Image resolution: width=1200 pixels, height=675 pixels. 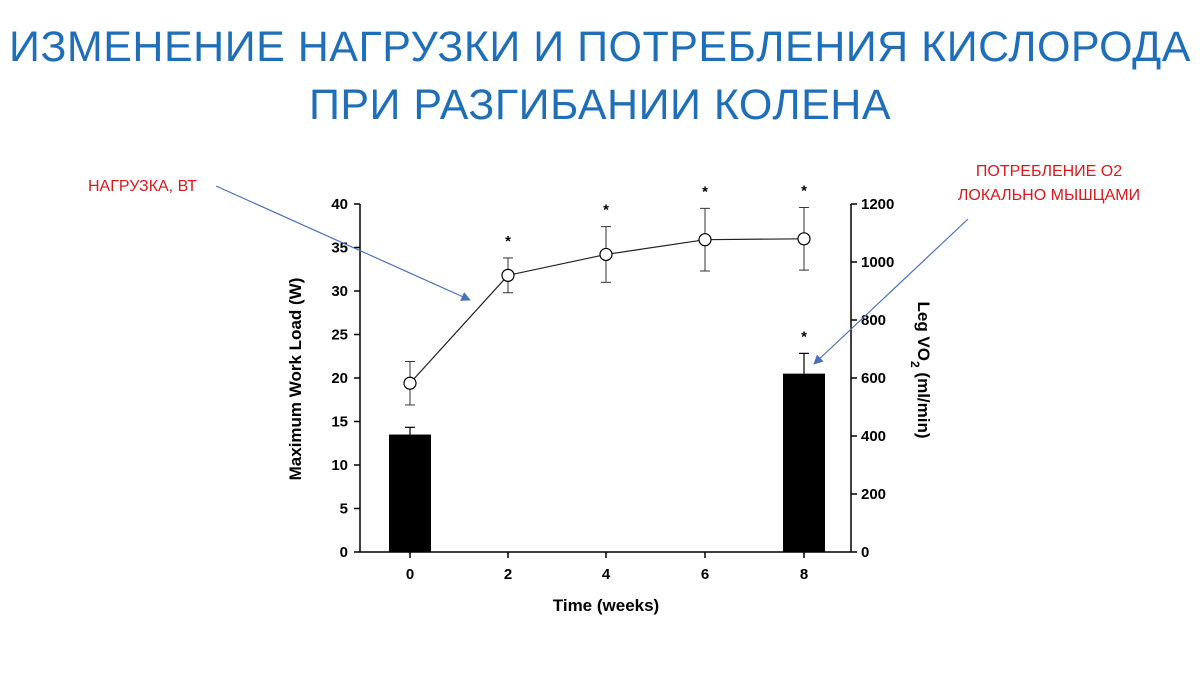 What do you see at coordinates (339, 422) in the screenshot?
I see `y-tick-label: 15` at bounding box center [339, 422].